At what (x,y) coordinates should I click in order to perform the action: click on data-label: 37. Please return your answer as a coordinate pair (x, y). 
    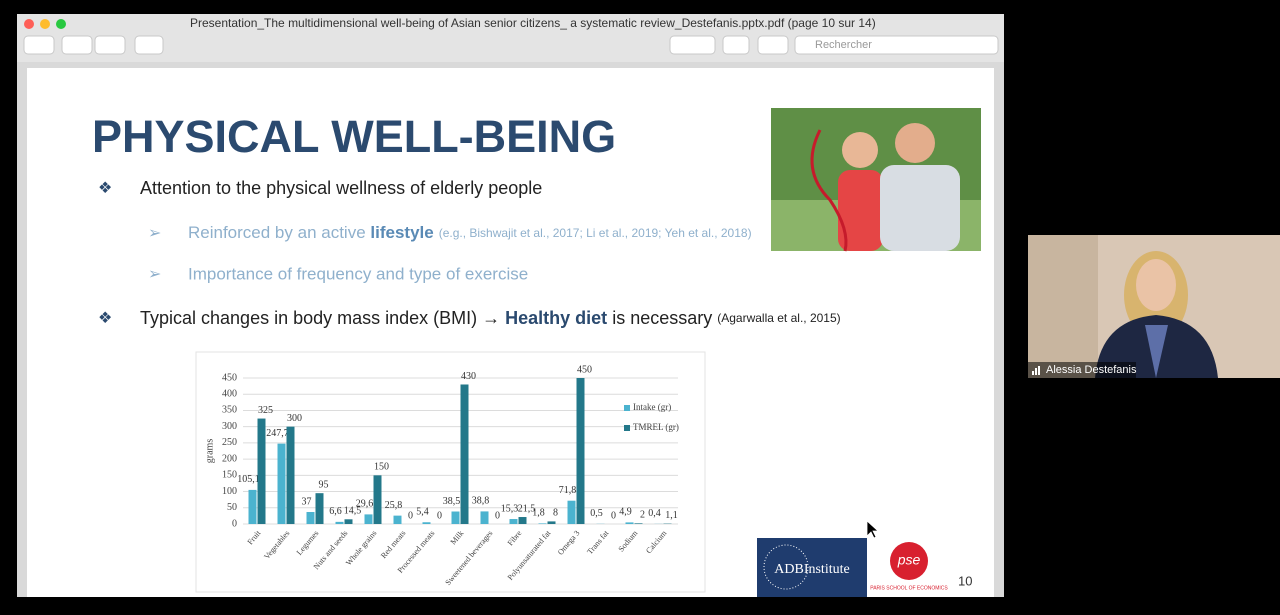
    Looking at the image, I should click on (307, 501).